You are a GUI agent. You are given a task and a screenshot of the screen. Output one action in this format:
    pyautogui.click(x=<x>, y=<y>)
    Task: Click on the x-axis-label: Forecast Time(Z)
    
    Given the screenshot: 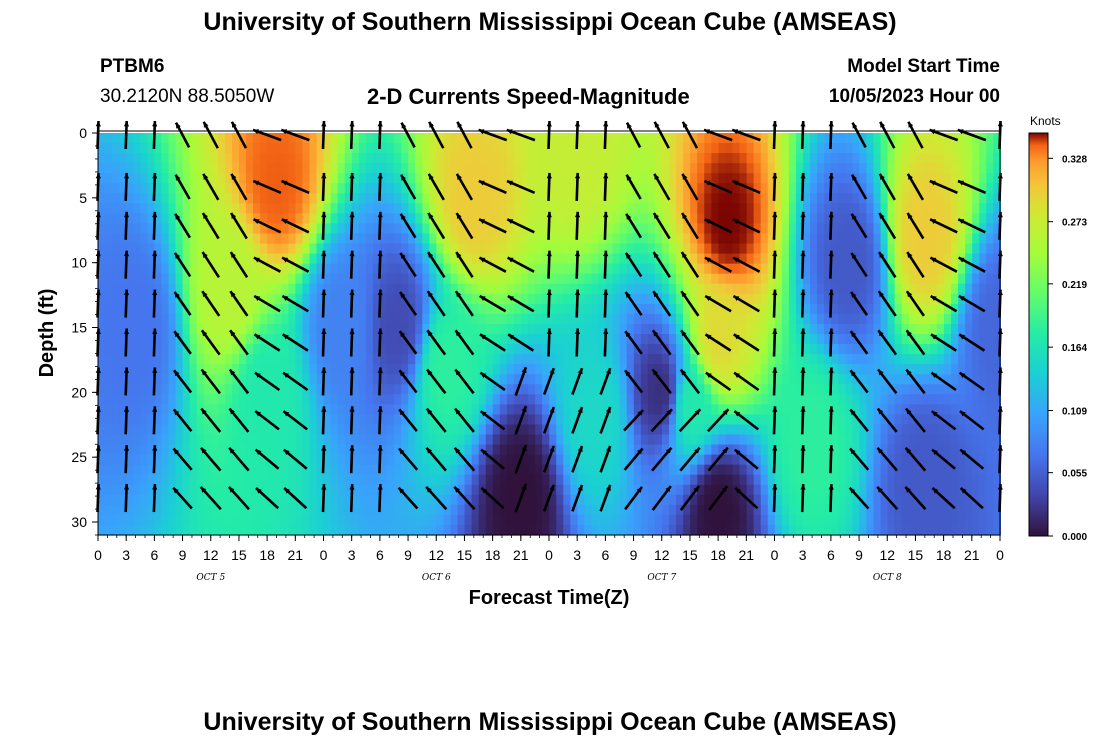 What is the action you would take?
    pyautogui.click(x=549, y=598)
    